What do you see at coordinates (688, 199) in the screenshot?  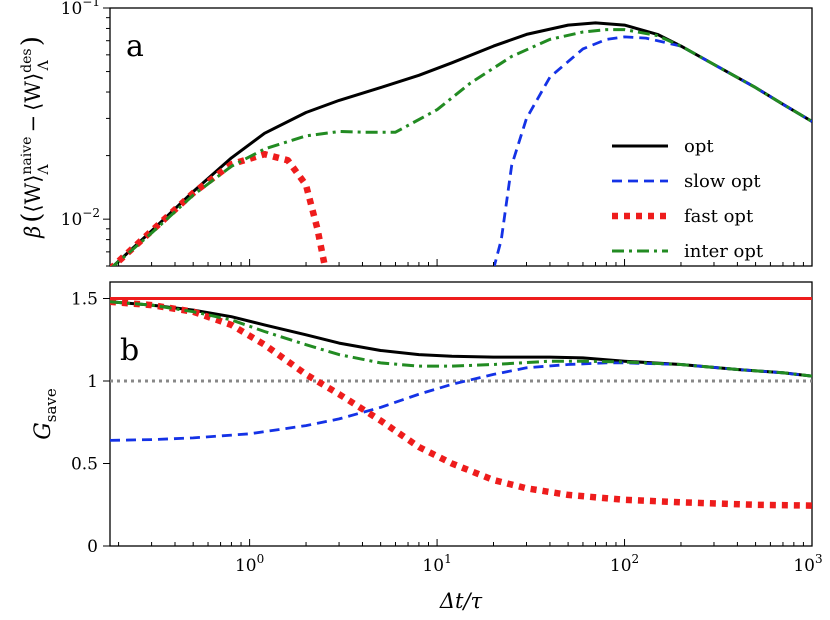 I see `legend: opt slow opt fast opt inter opt` at bounding box center [688, 199].